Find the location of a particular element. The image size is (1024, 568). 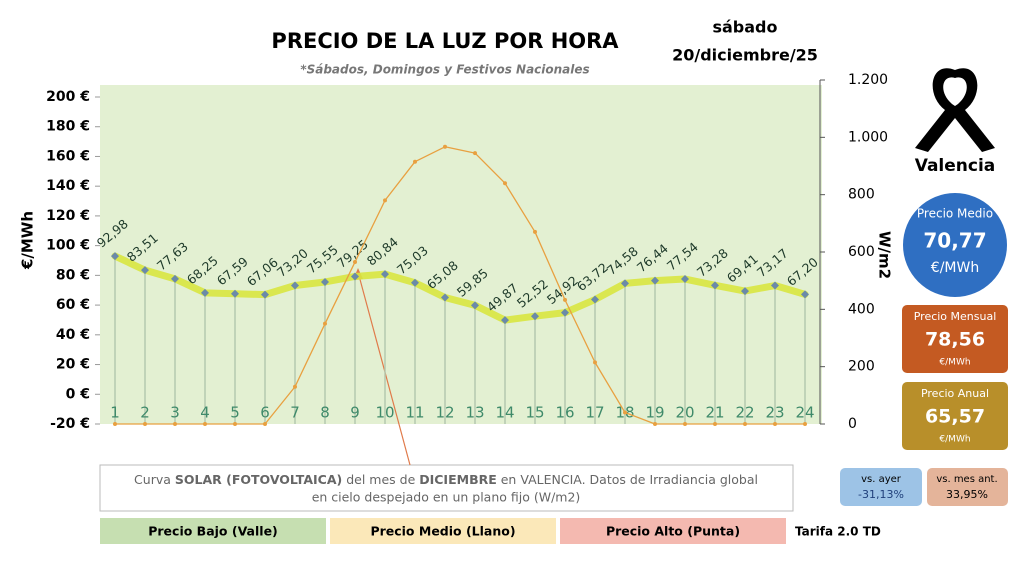

x-tick-label: 8 is located at coordinates (325, 413).